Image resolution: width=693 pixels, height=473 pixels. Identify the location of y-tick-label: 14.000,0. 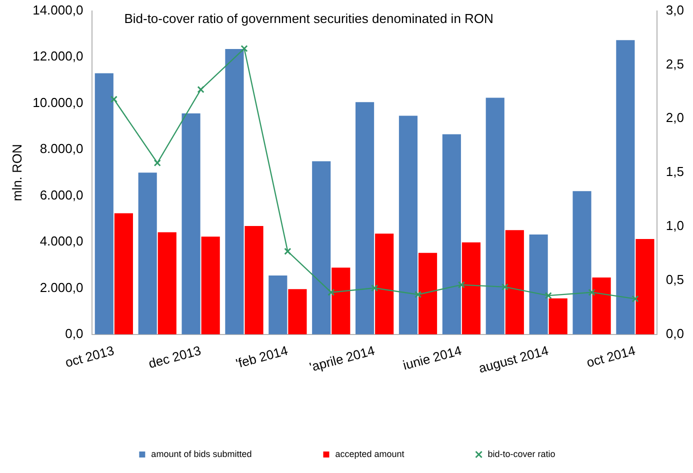
(58, 10).